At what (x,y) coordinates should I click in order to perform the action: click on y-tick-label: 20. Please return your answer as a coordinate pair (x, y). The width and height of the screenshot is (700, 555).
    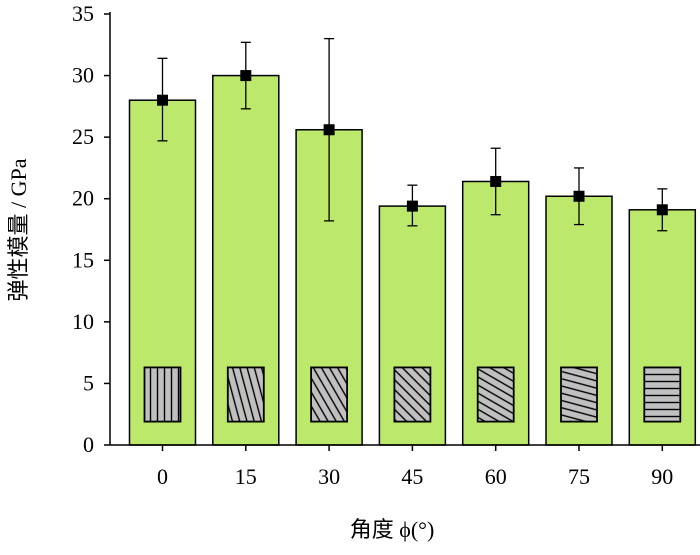
    Looking at the image, I should click on (83, 198).